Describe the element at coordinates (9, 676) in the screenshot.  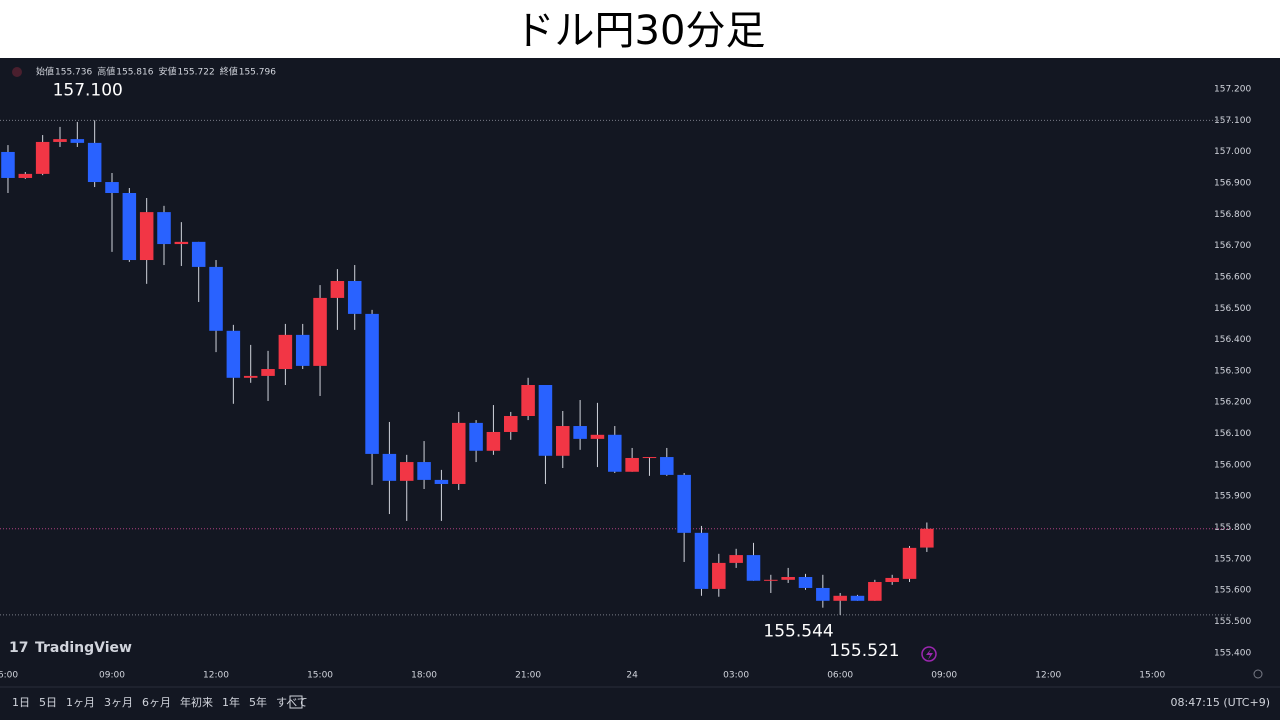
I see `x-tick-label: 6:00` at that location.